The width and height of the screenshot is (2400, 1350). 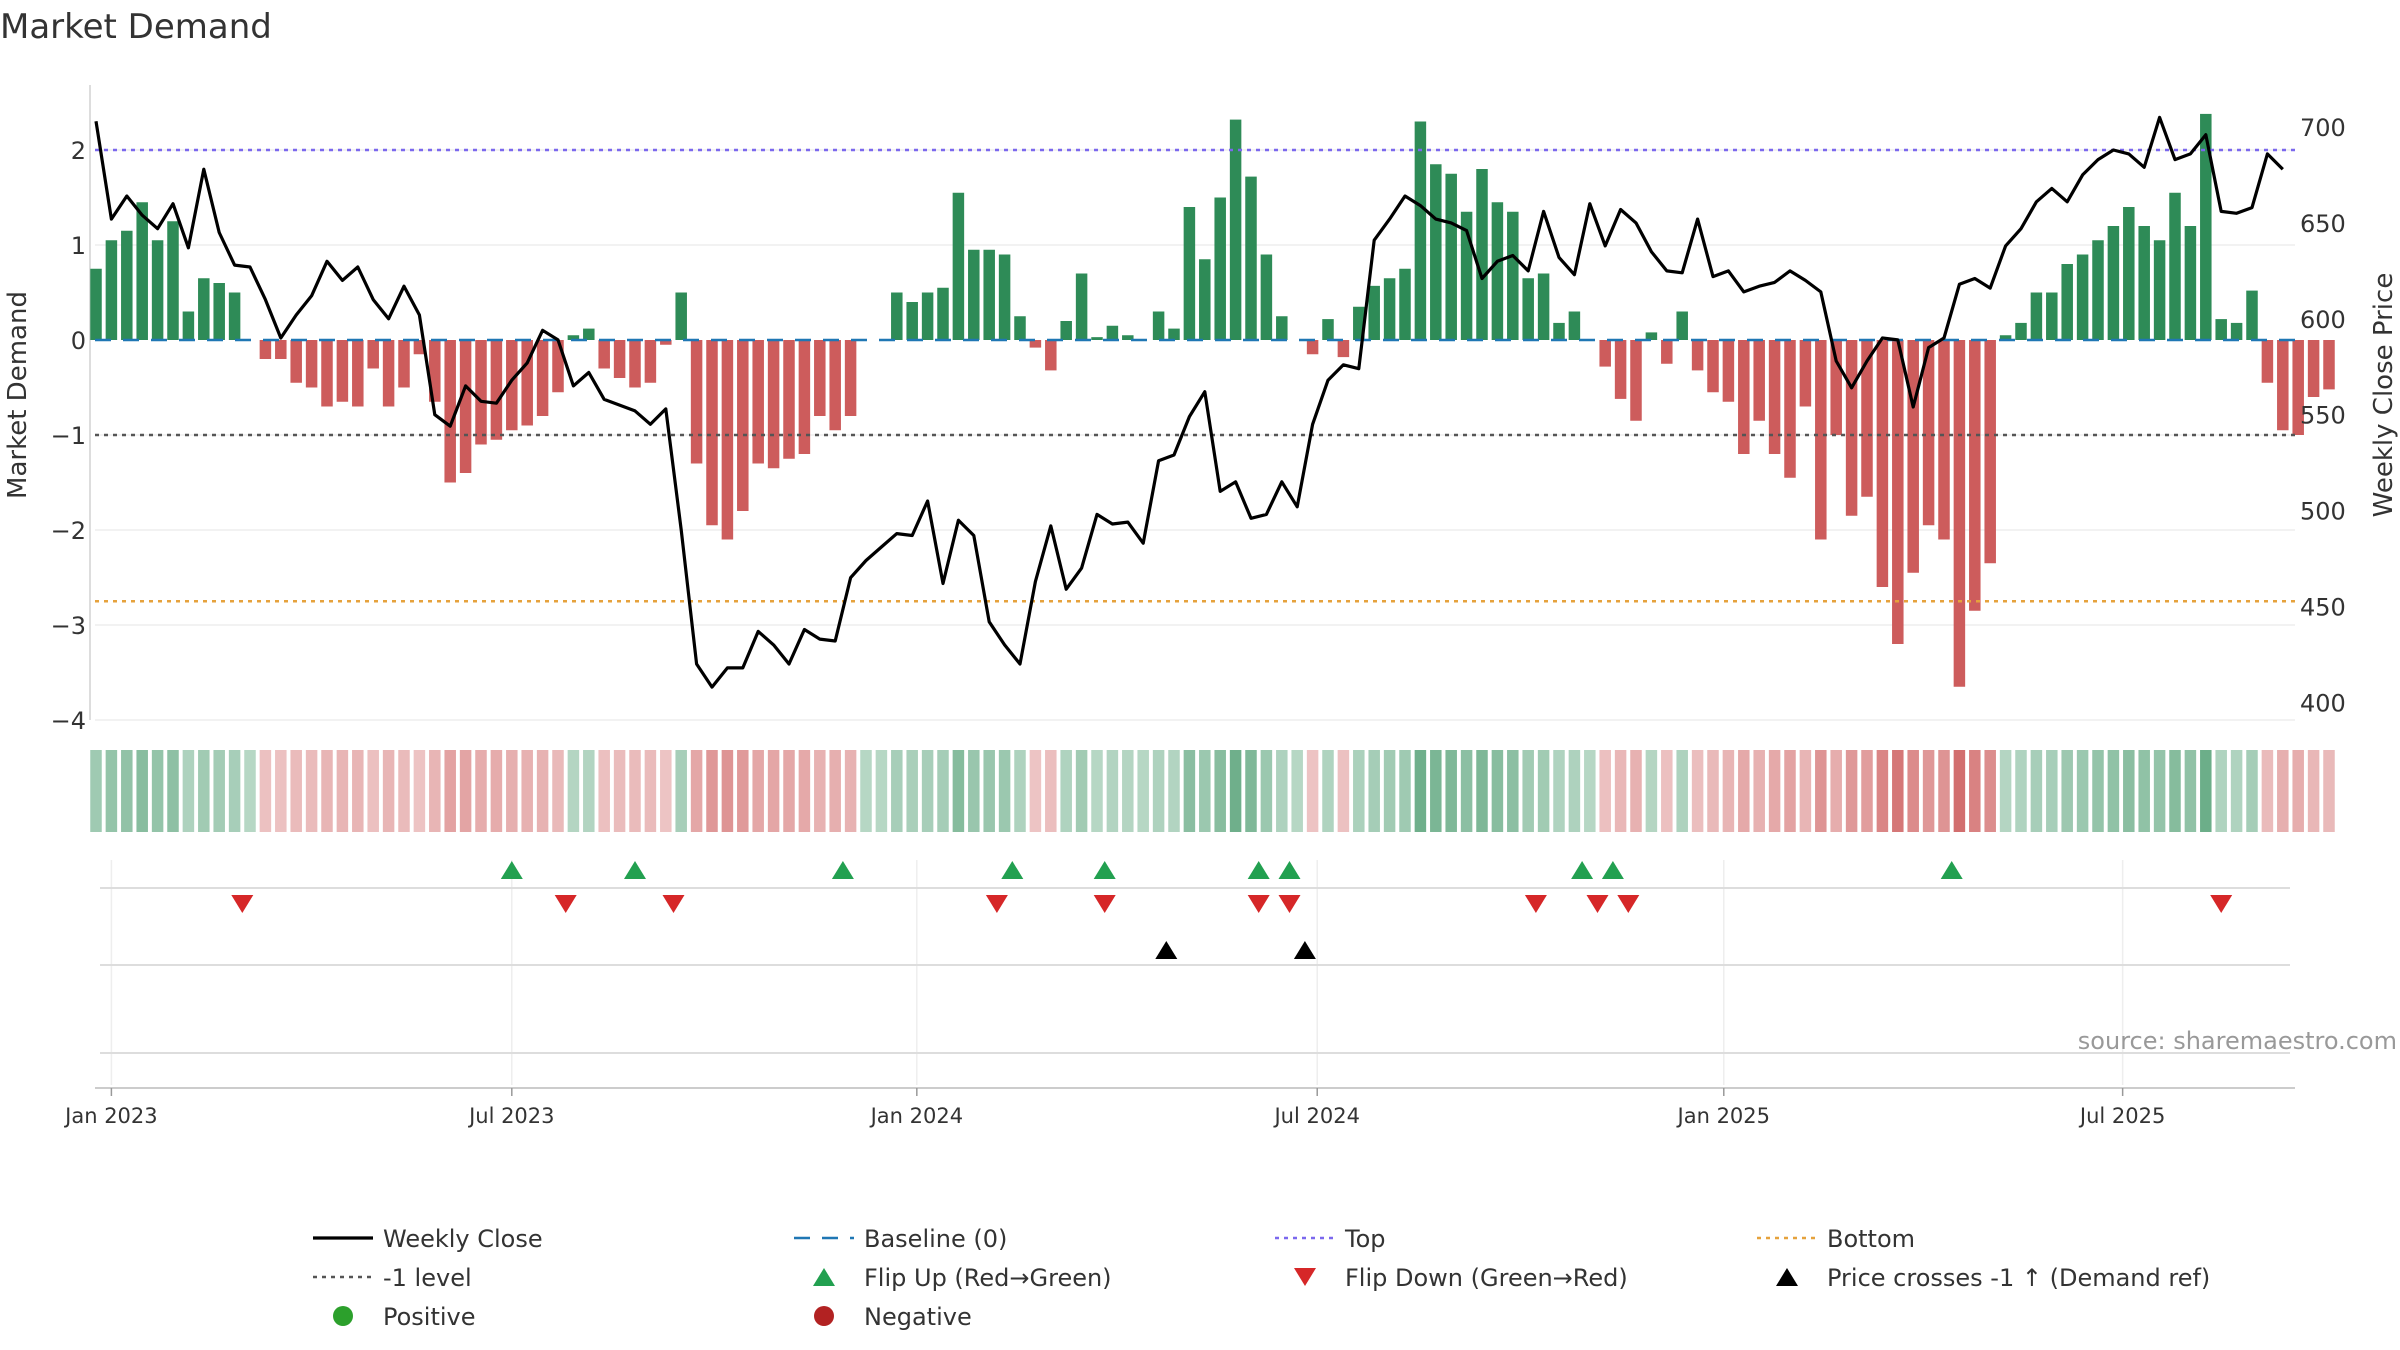 What do you see at coordinates (1486, 1278) in the screenshot?
I see `legend-label: Flip Down (Green→Red)` at bounding box center [1486, 1278].